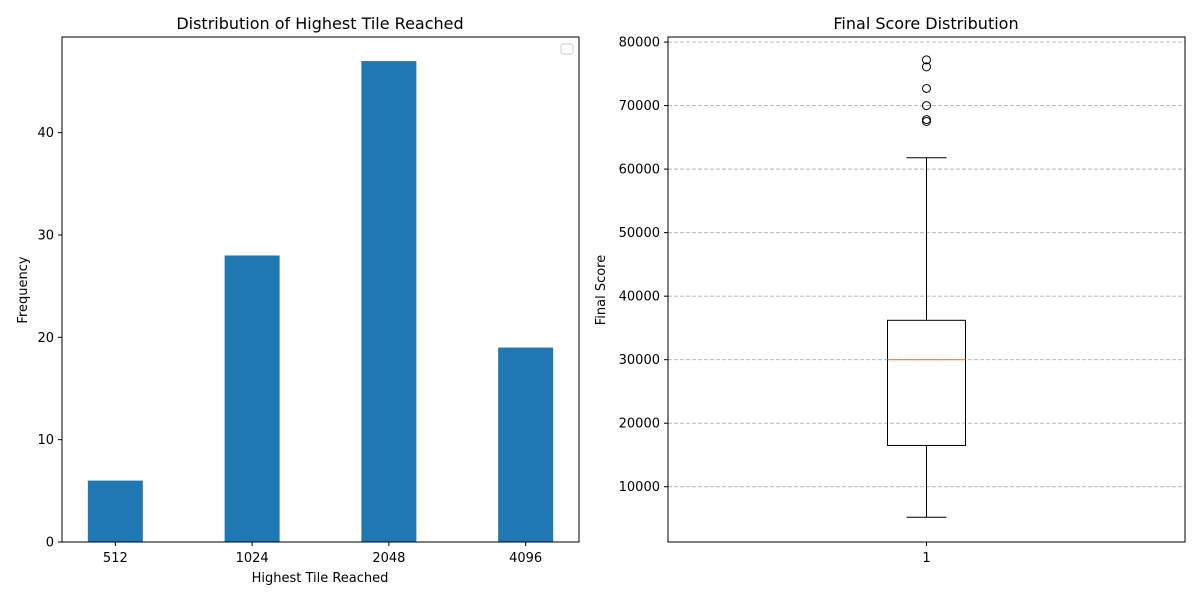 This screenshot has width=1200, height=600. I want to click on bar-chart-ylabel: Frequency, so click(23, 289).